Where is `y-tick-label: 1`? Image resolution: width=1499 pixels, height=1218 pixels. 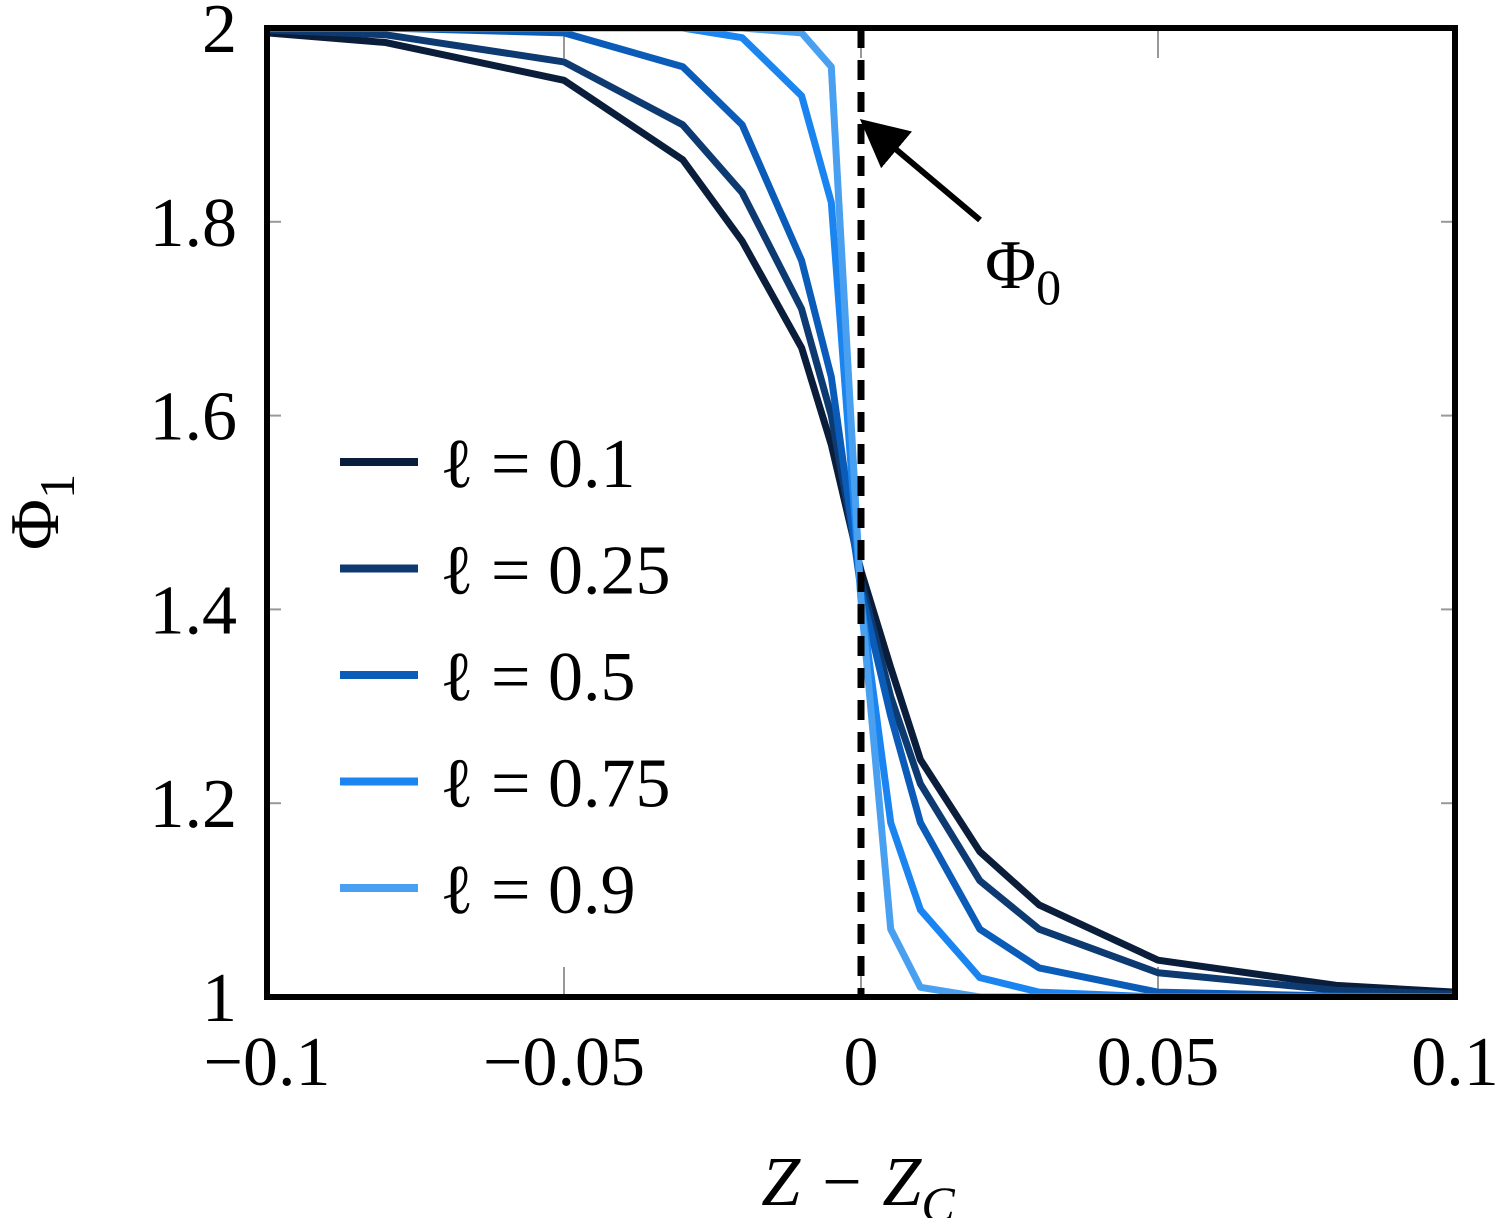 y-tick-label: 1 is located at coordinates (219, 998).